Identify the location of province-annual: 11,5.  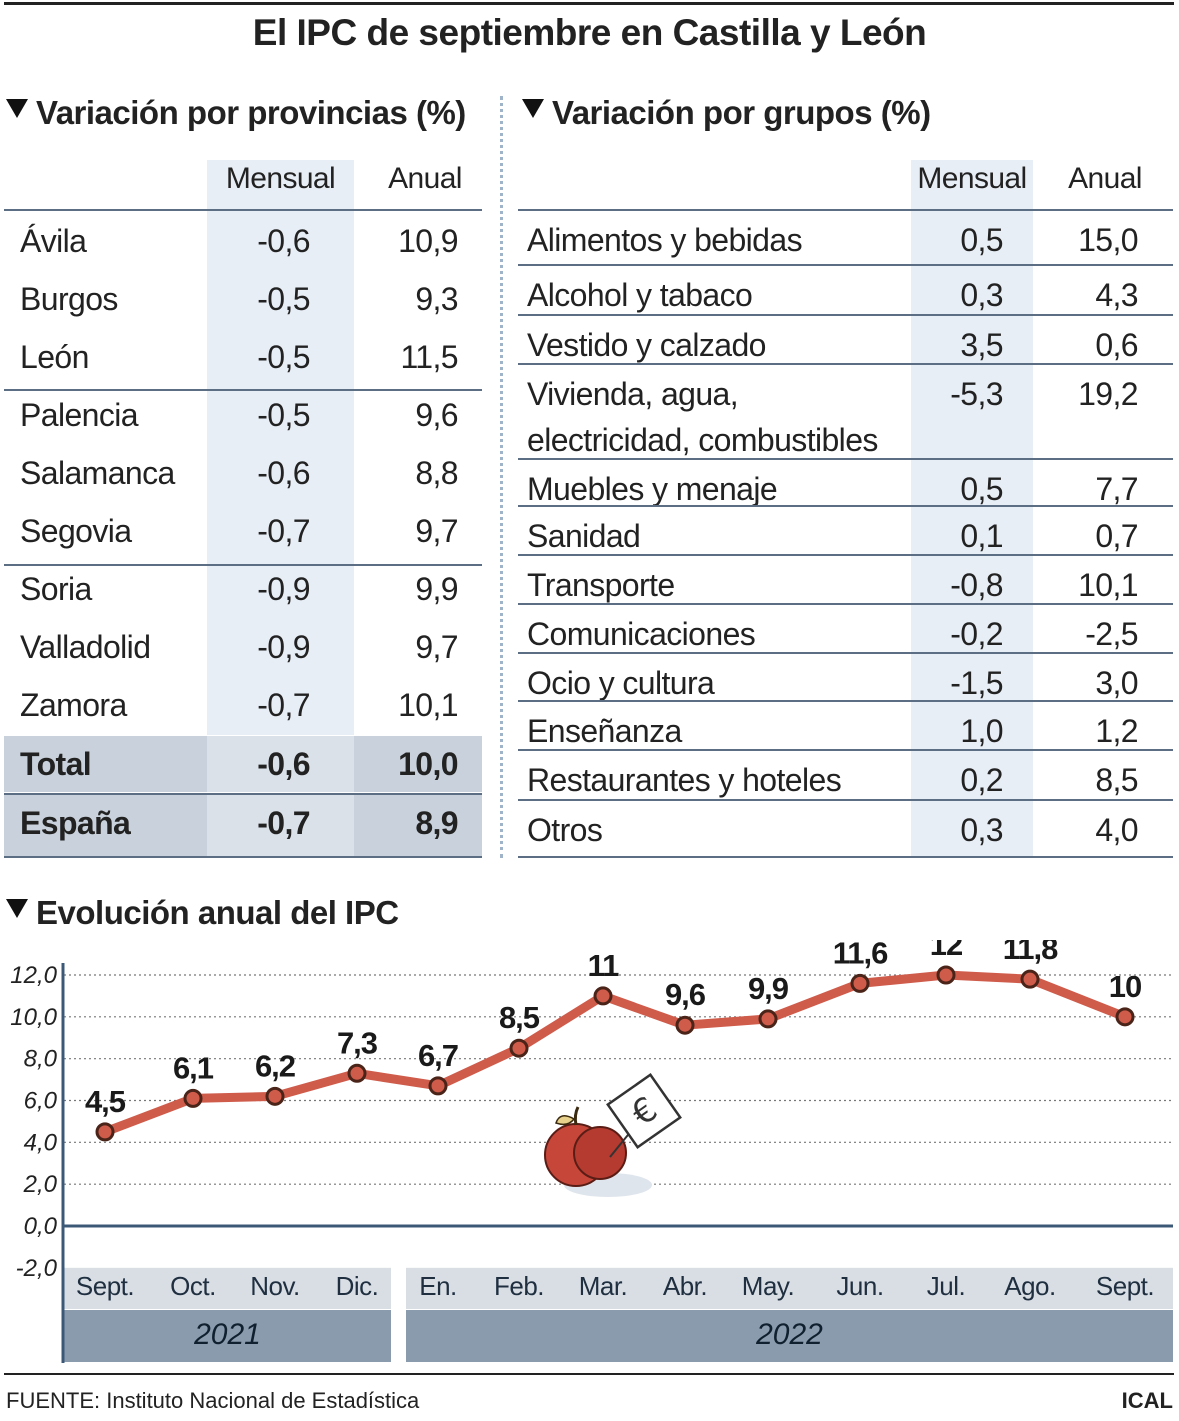
(429, 357).